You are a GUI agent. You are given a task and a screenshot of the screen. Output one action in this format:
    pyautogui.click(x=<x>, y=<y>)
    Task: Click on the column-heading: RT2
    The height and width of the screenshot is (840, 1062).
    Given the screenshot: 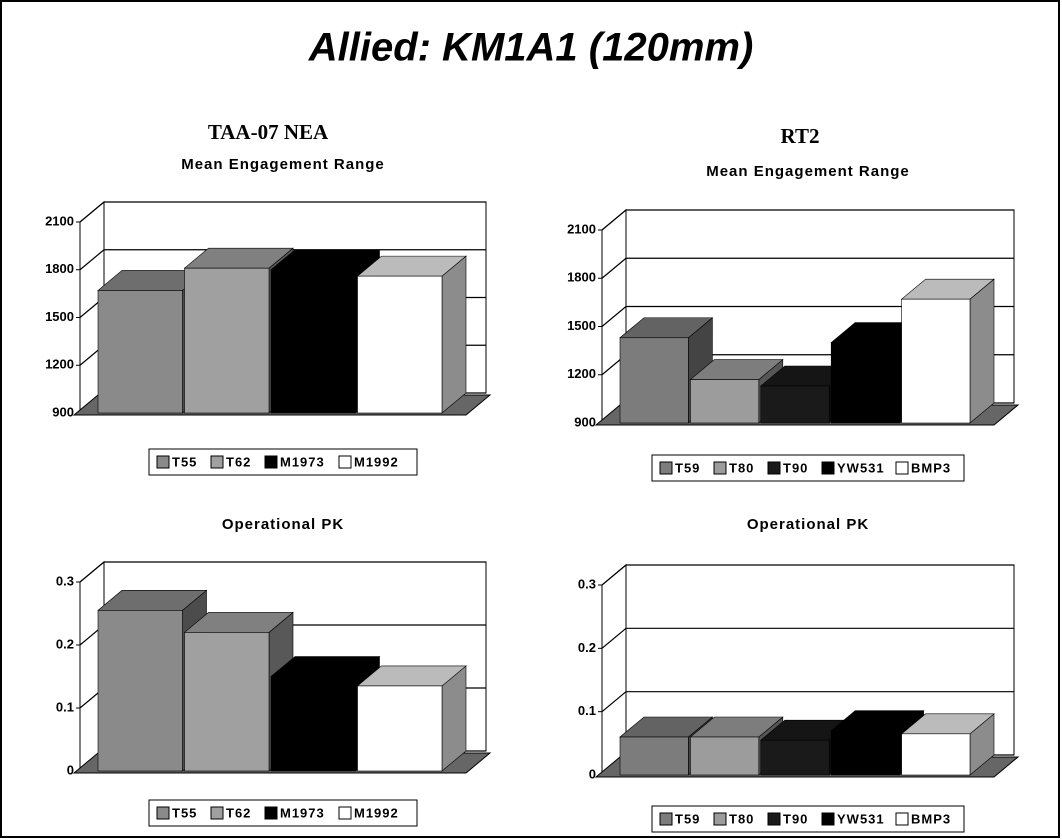 What is the action you would take?
    pyautogui.click(x=800, y=136)
    